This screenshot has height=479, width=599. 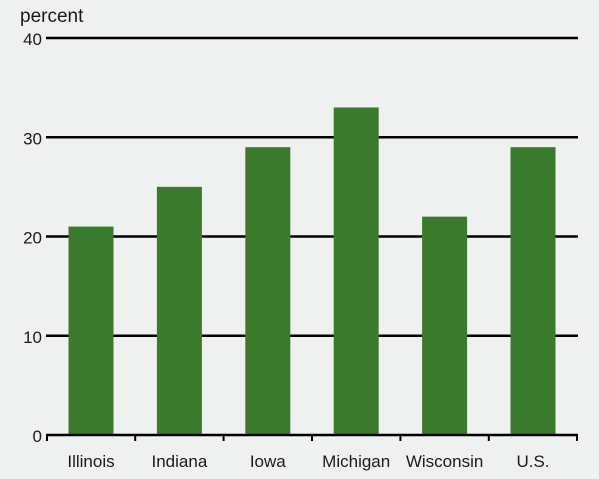 I want to click on x-tick-label: Illinois, so click(x=90, y=461).